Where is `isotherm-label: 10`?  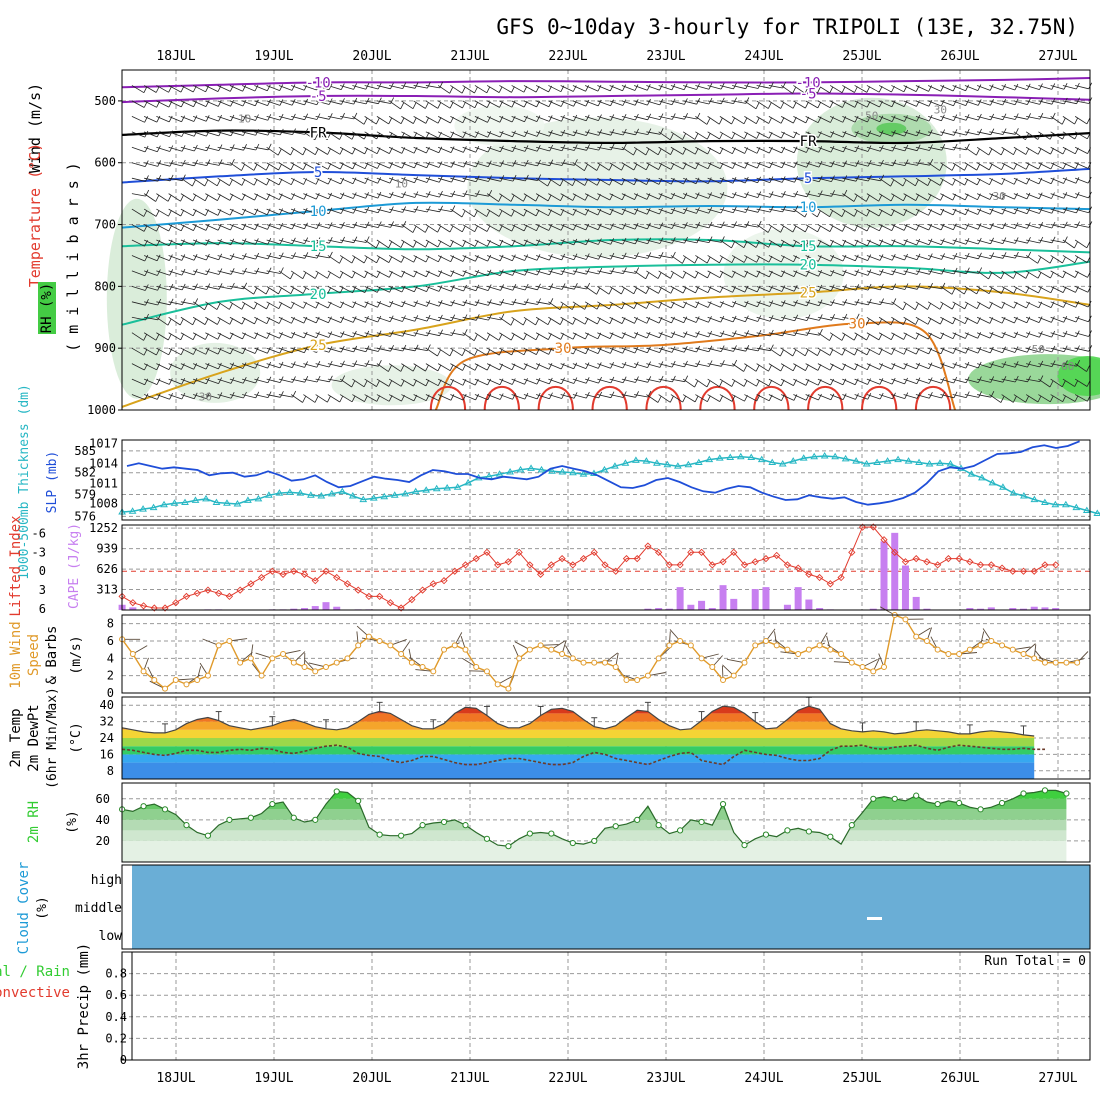
isotherm-label: 10 is located at coordinates (808, 208).